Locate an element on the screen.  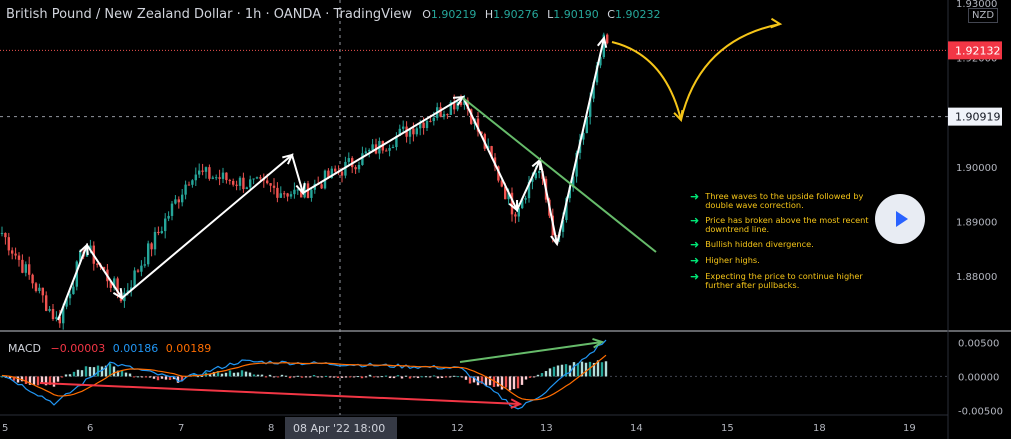
currency-badge: NZD is located at coordinates (983, 15).